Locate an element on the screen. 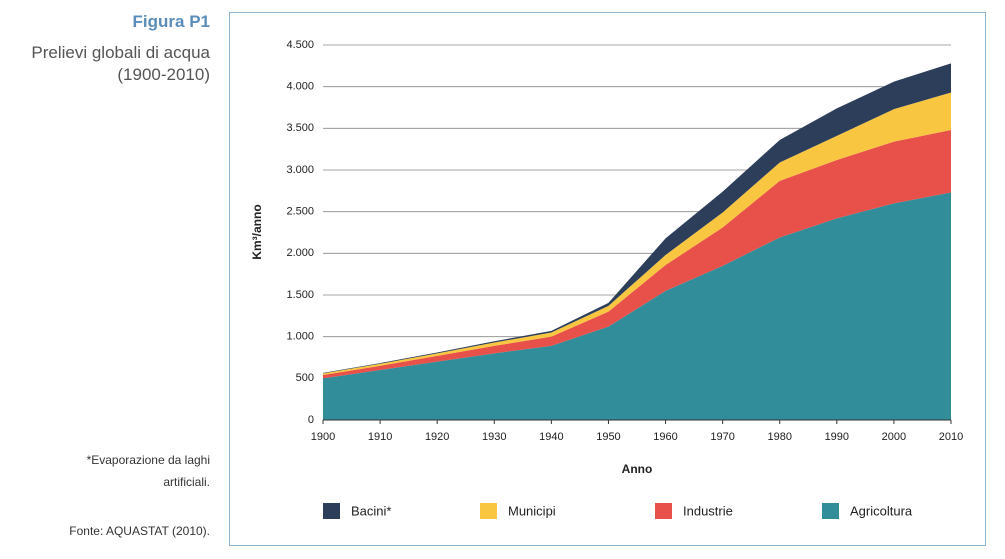 This screenshot has height=559, width=1005. subtitle-line: Prelievi globali di acqua is located at coordinates (120, 52).